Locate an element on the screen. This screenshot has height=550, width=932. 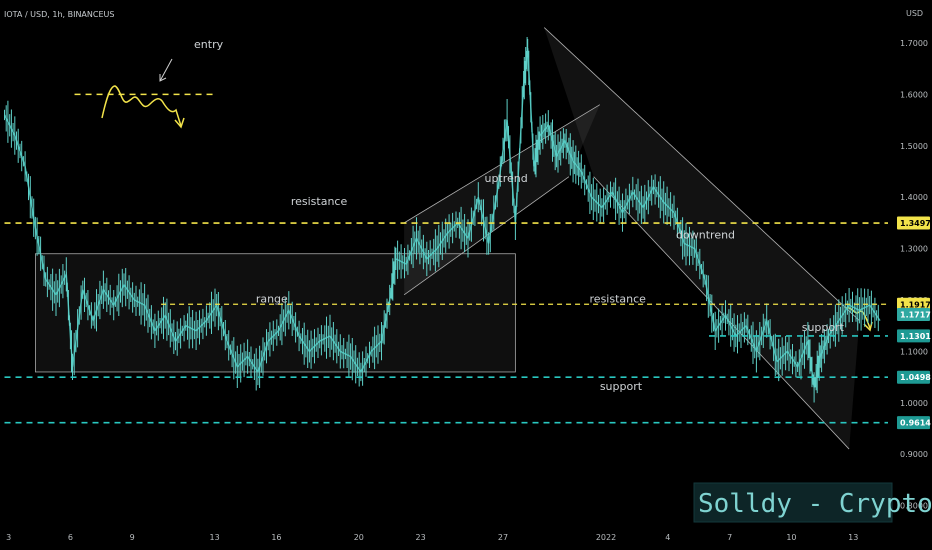
axis-level-text: 1.3497 is located at coordinates (915, 223).